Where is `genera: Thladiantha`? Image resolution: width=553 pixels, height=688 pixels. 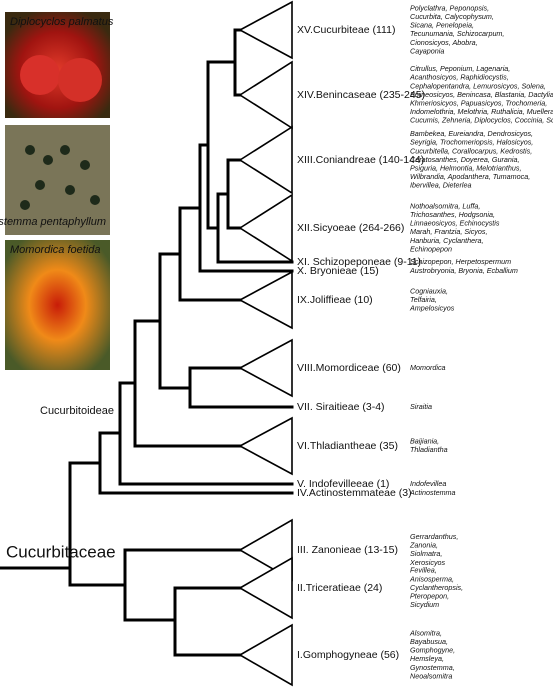
genera: Thladiantha is located at coordinates (429, 449).